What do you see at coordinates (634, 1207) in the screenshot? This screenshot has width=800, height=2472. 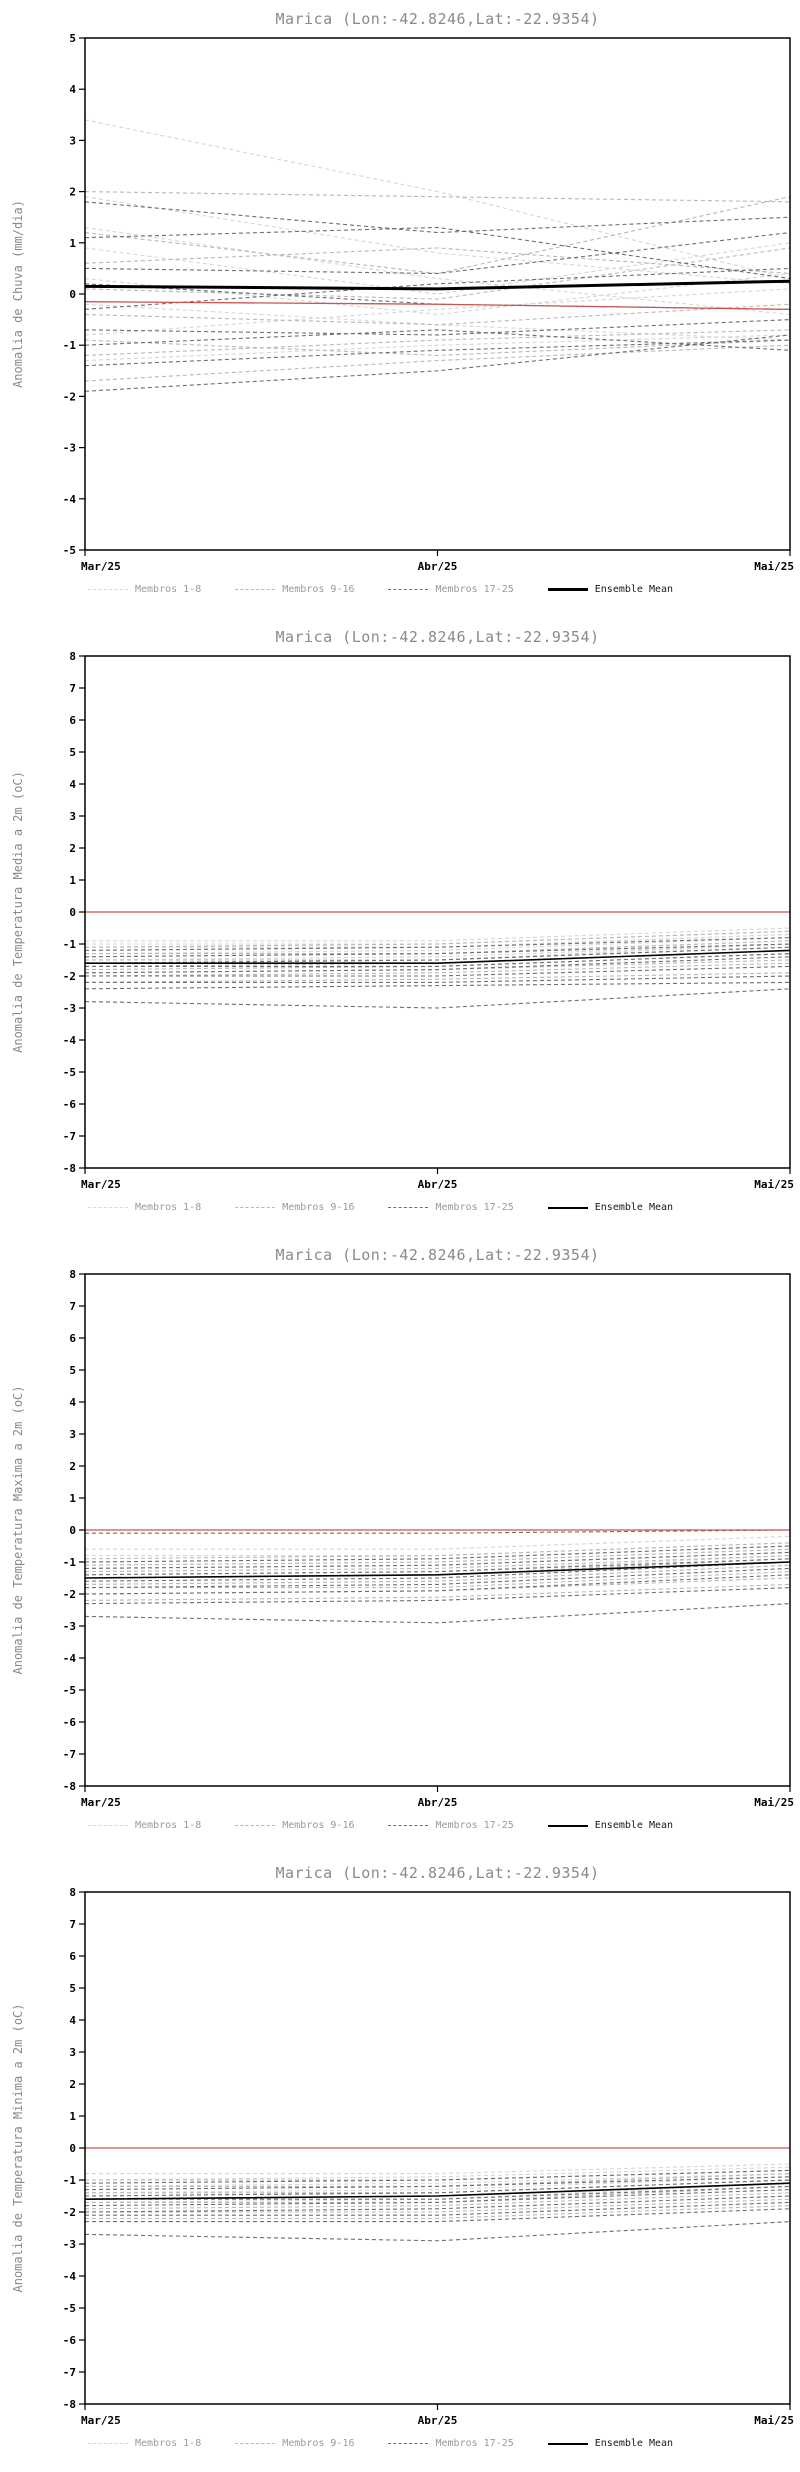 I see `legend-label: Ensemble Mean` at bounding box center [634, 1207].